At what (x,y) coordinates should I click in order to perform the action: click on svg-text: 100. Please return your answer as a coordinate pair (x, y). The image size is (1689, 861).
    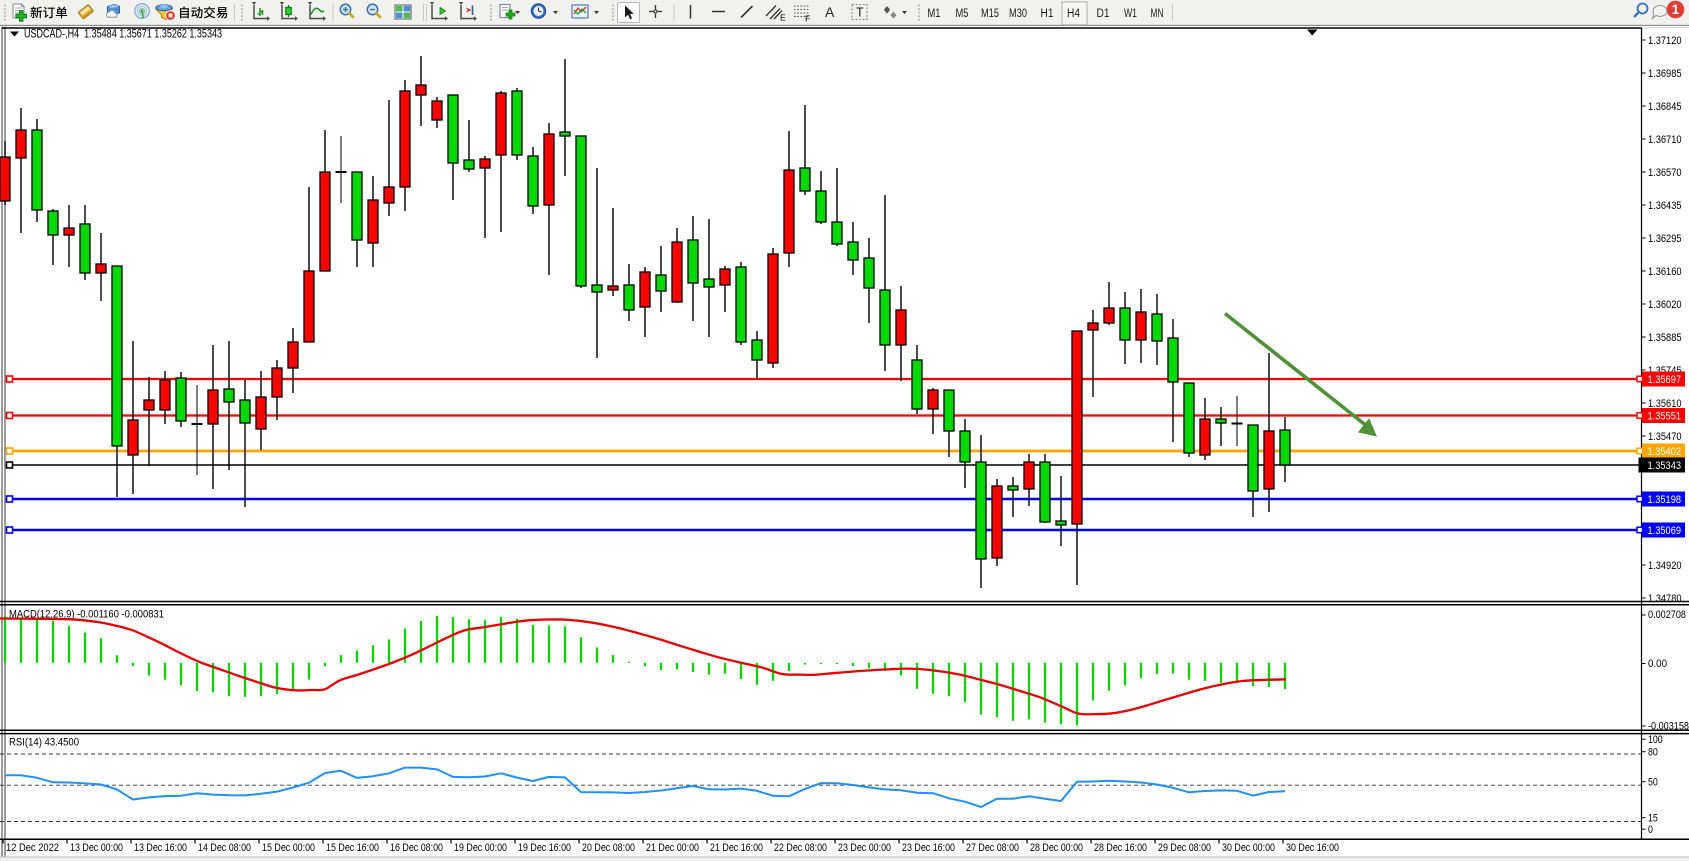
    Looking at the image, I should click on (1655, 740).